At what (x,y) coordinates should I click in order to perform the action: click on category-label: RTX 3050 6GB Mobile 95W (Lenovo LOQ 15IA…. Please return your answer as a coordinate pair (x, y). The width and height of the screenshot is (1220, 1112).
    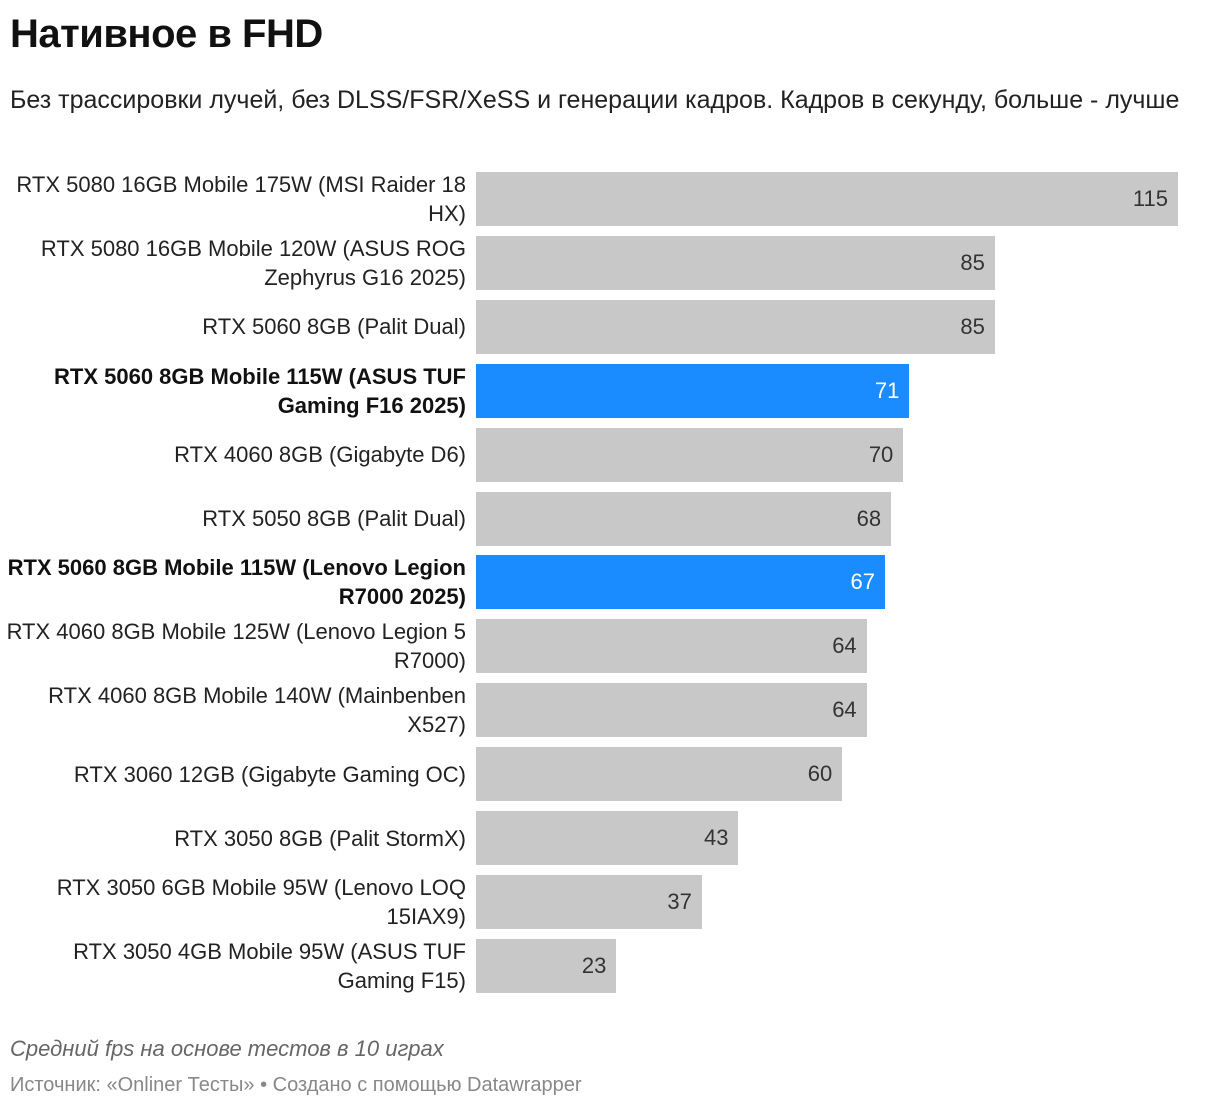
    Looking at the image, I should click on (261, 901).